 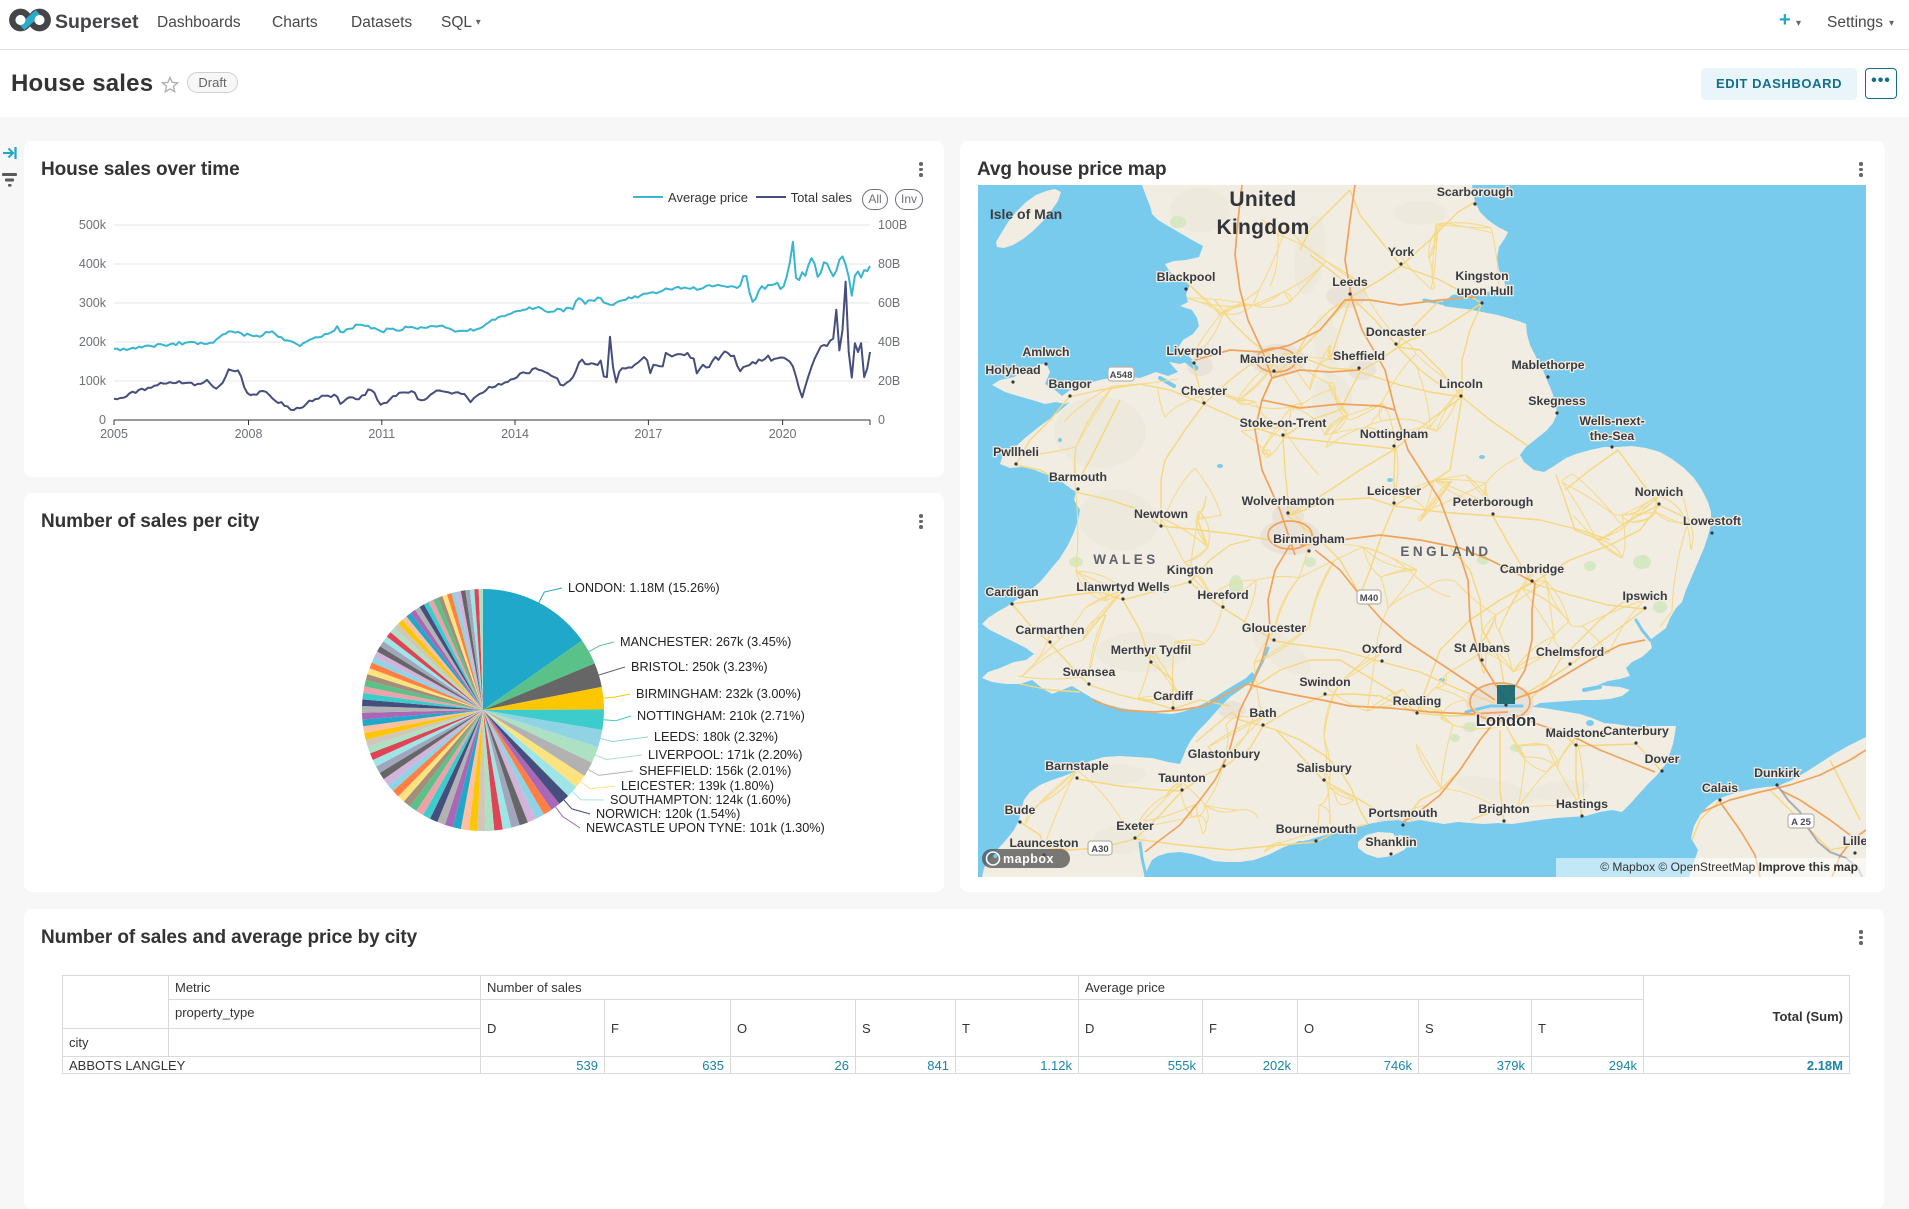 What do you see at coordinates (705, 828) in the screenshot?
I see `svg-text:NEWCASTLE UPON TYNE: 101k (1.3: NEWCASTLE UPON TYNE: 101k (1.30%)` at bounding box center [705, 828].